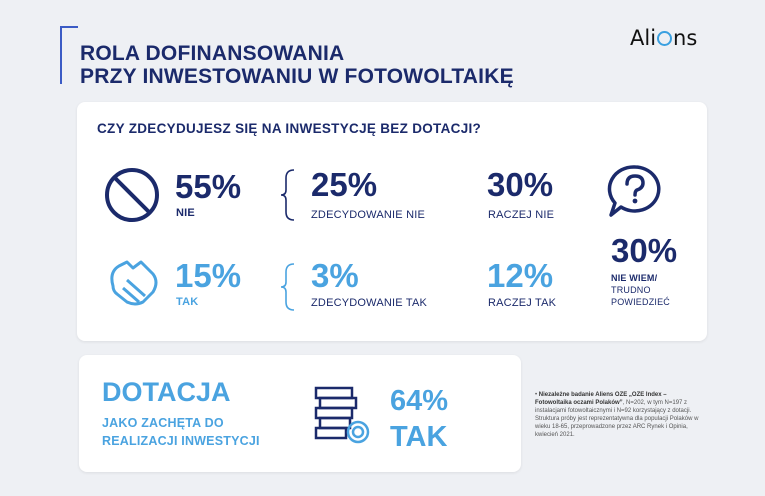 This screenshot has width=765, height=496. Describe the element at coordinates (208, 275) in the screenshot. I see `yes-total-pct: 15%` at that location.